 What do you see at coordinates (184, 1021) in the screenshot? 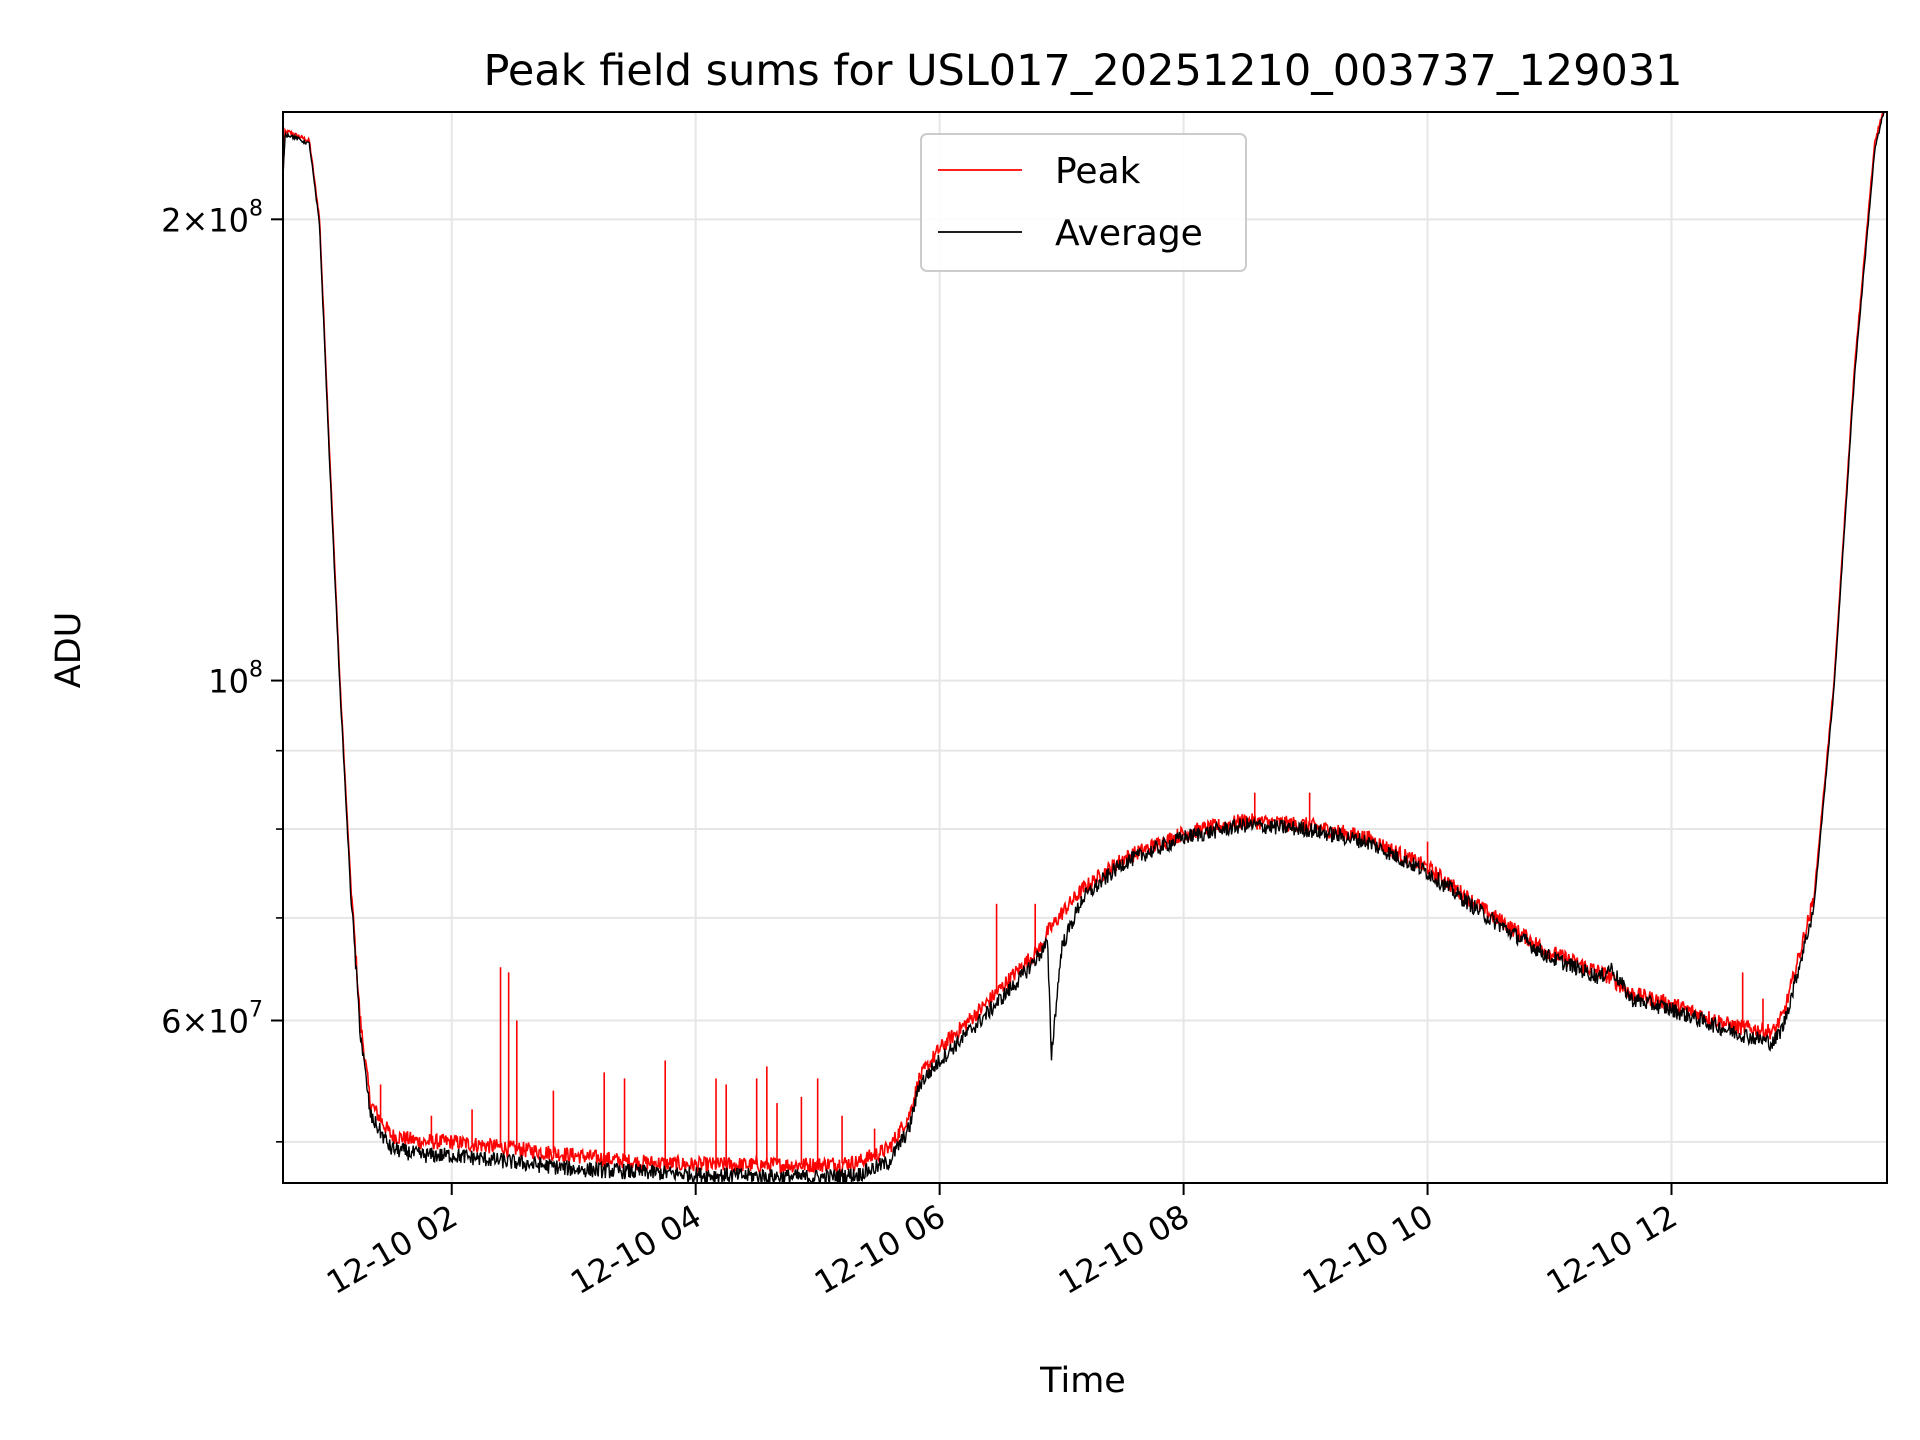
I see `y-tick-label-mantissa: 6×` at bounding box center [184, 1021].